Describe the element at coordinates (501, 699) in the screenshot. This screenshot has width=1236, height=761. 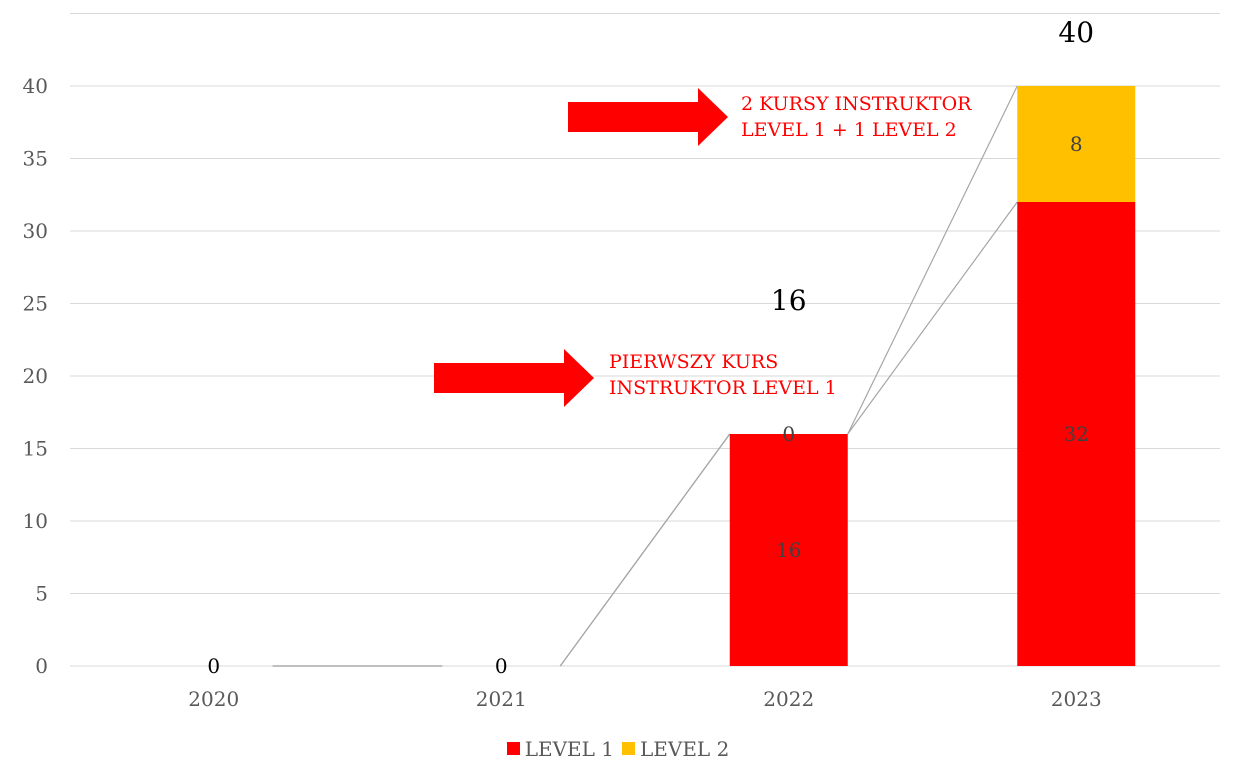
I see `x-tick-label: 2021` at that location.